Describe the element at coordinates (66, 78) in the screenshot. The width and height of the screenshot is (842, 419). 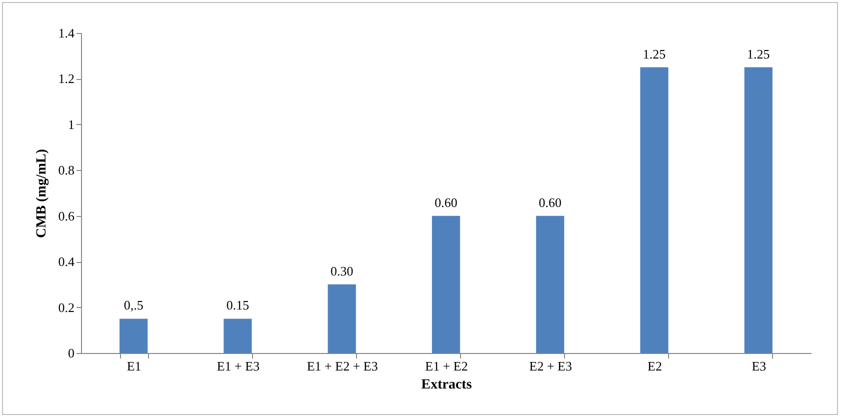
I see `y-tick-label: 1.2` at that location.